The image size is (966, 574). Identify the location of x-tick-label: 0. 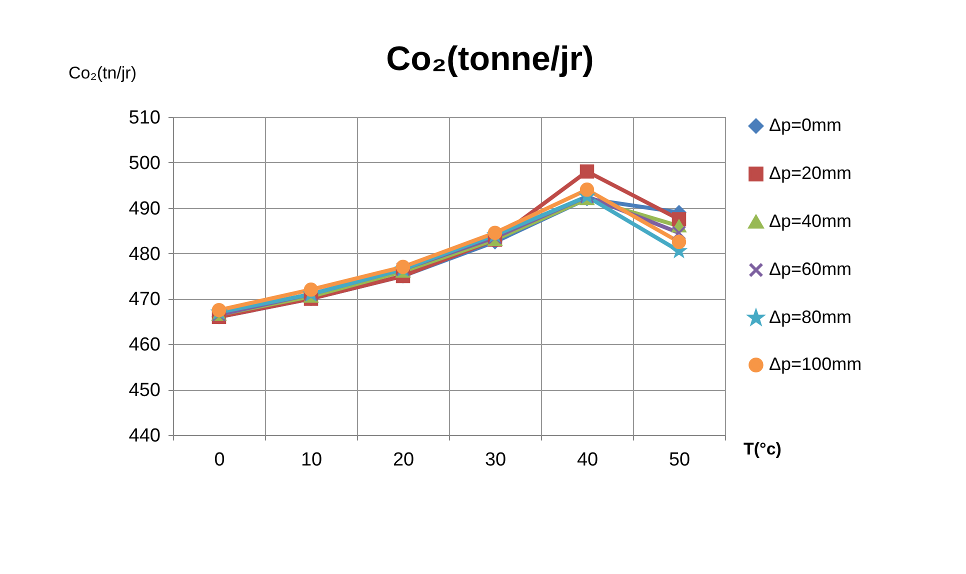
(219, 460).